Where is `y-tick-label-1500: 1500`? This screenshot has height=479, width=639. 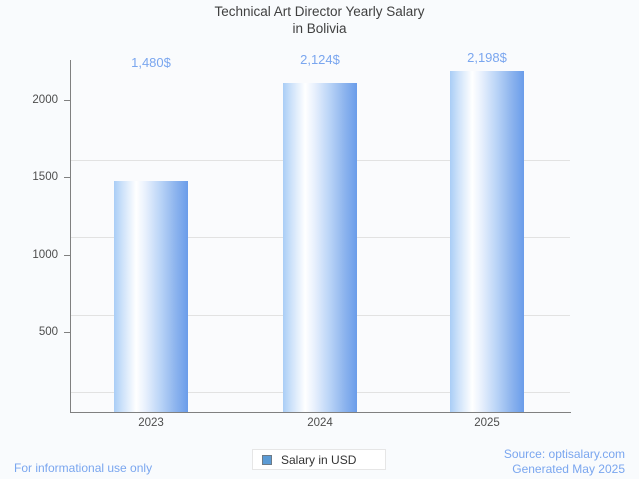
y-tick-label-1500: 1500 is located at coordinates (45, 177).